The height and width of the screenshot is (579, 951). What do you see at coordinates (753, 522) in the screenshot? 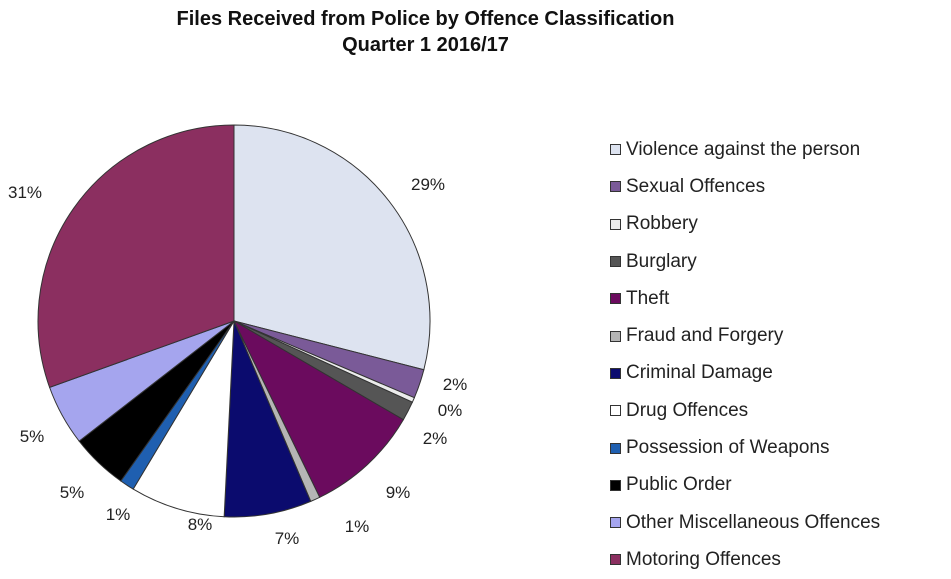
I see `legend-label: Other Miscellaneous Offences` at bounding box center [753, 522].